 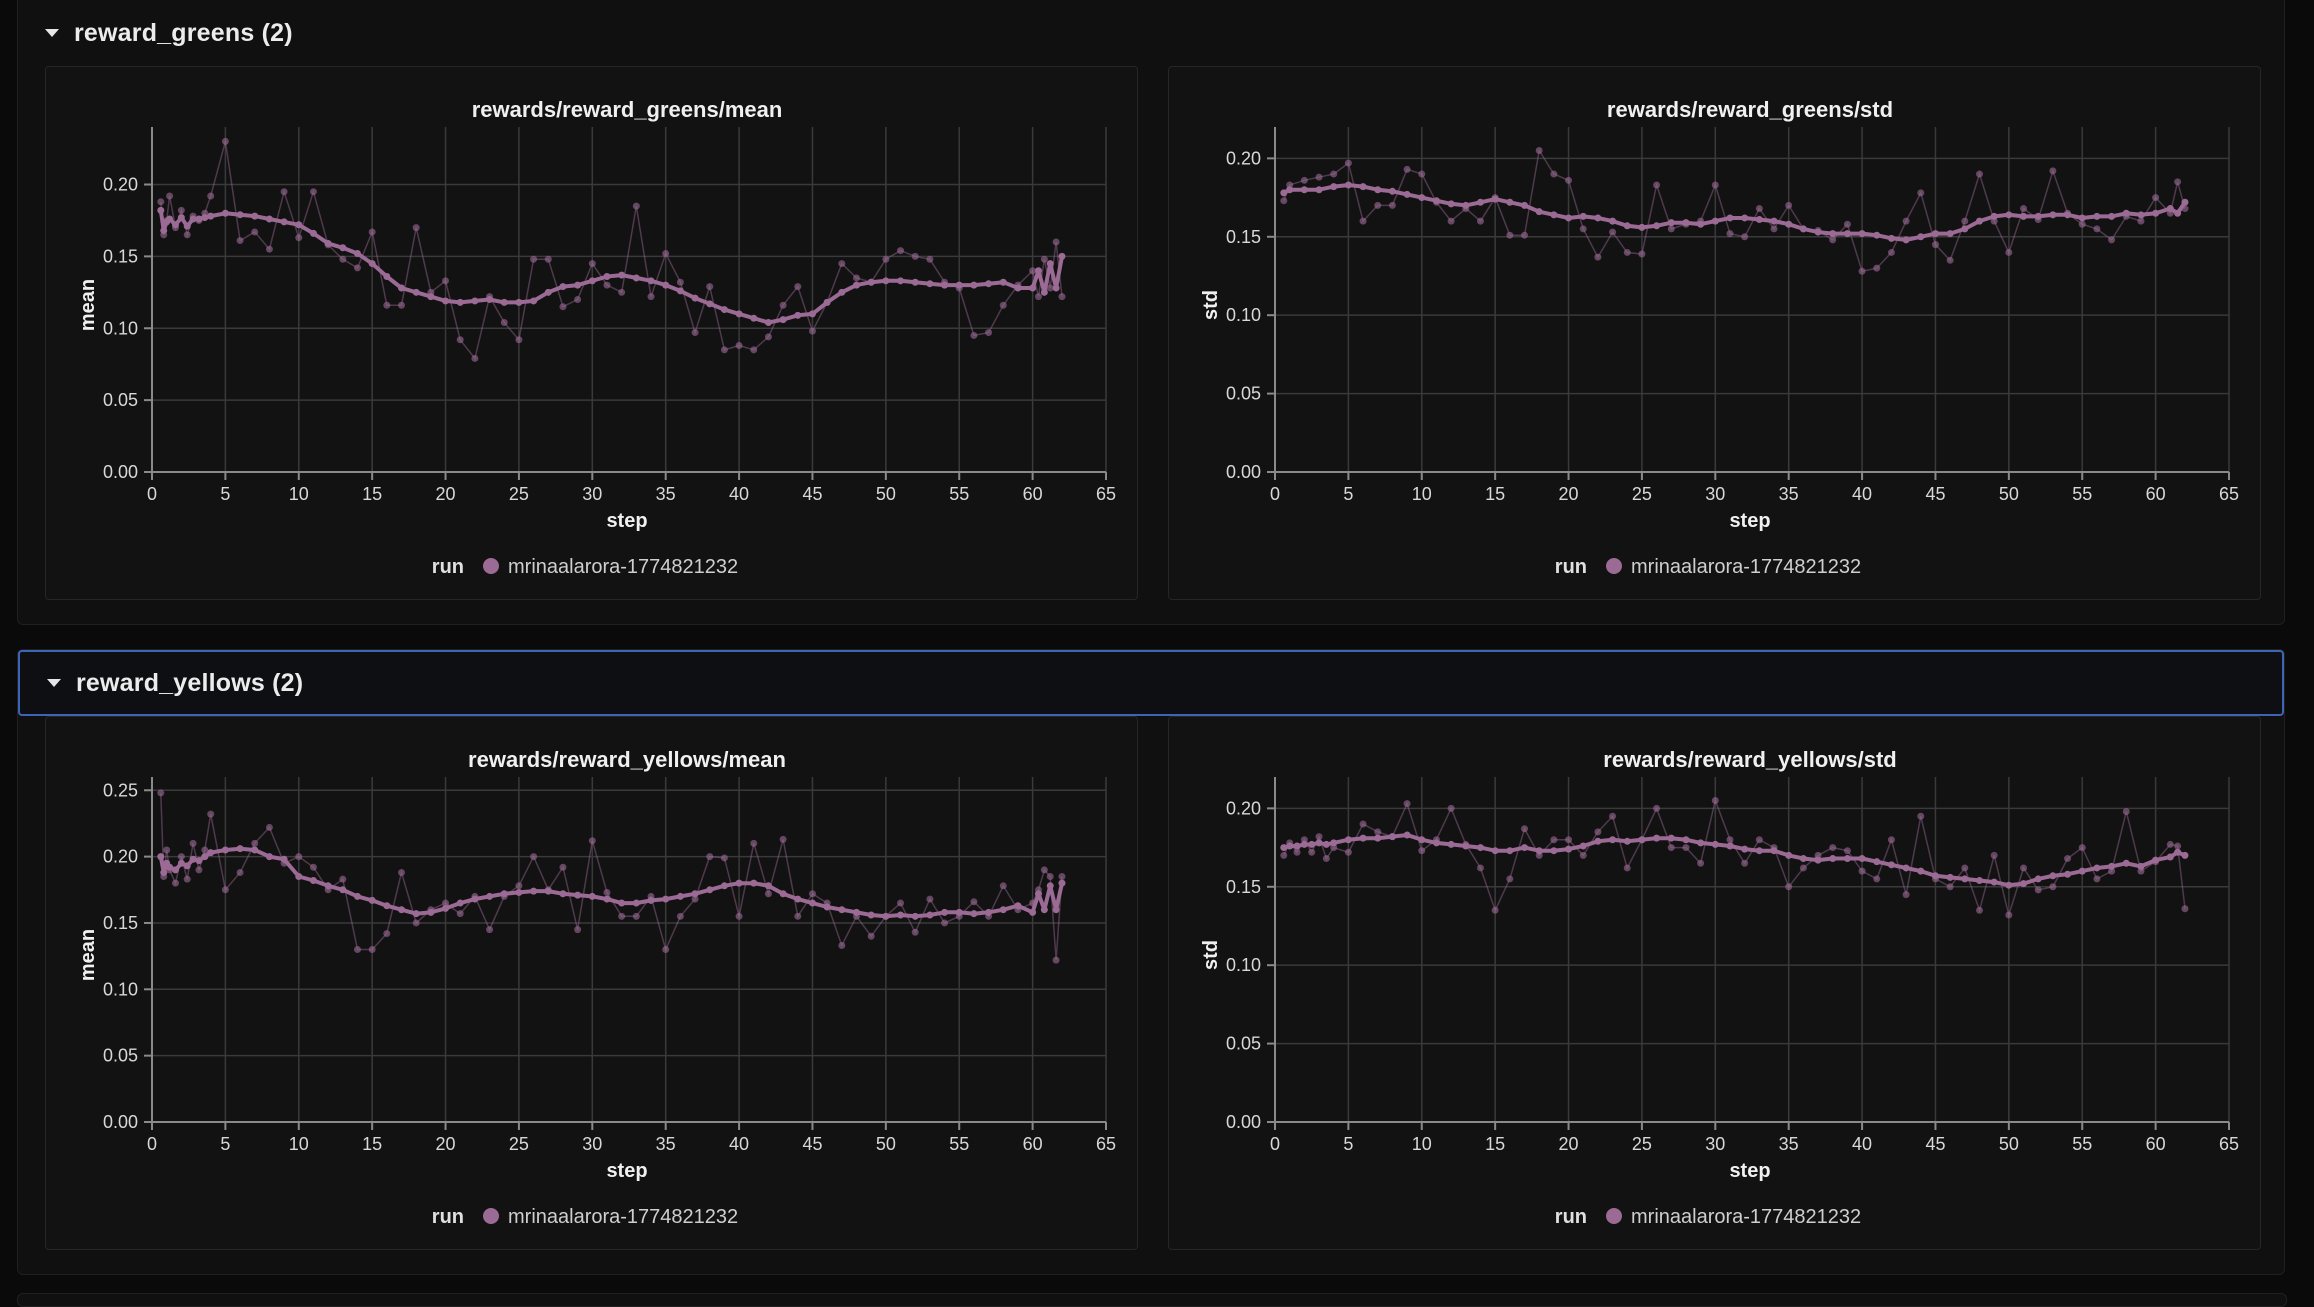 I want to click on x-tick-label: 10, so click(x=1422, y=1144).